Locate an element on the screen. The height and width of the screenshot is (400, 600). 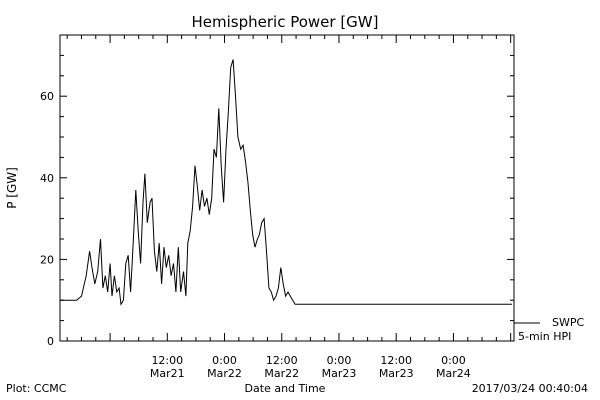
x-axis-label: Date and Time is located at coordinates (285, 388).